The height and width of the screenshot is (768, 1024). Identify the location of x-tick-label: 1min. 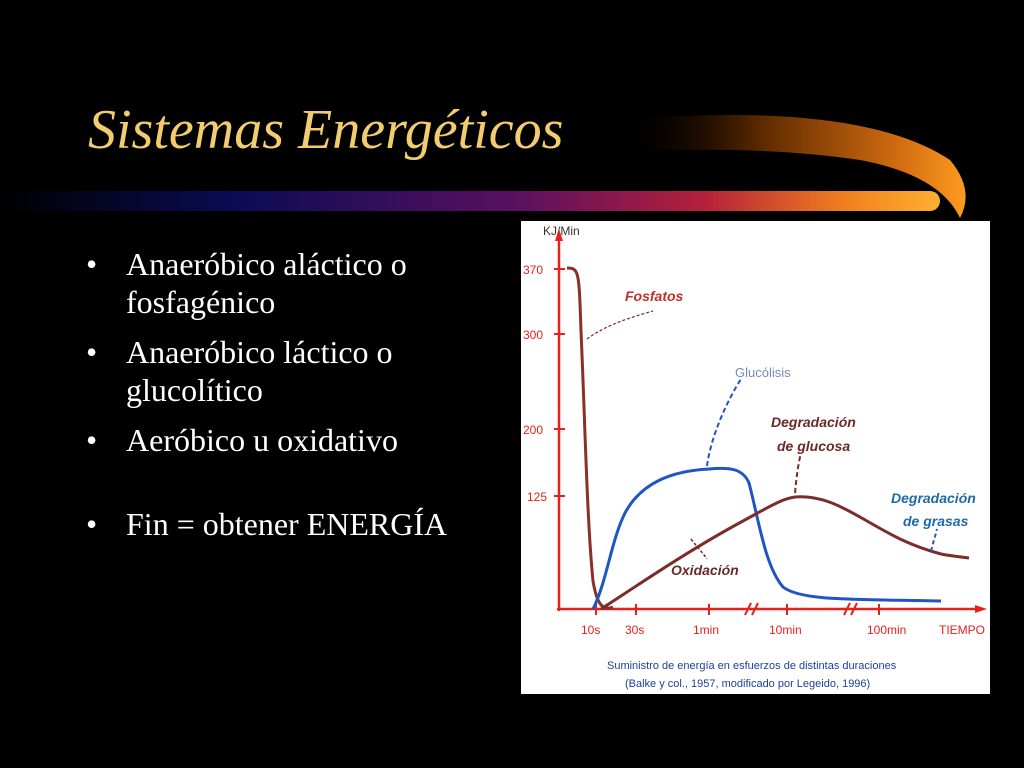
(706, 630).